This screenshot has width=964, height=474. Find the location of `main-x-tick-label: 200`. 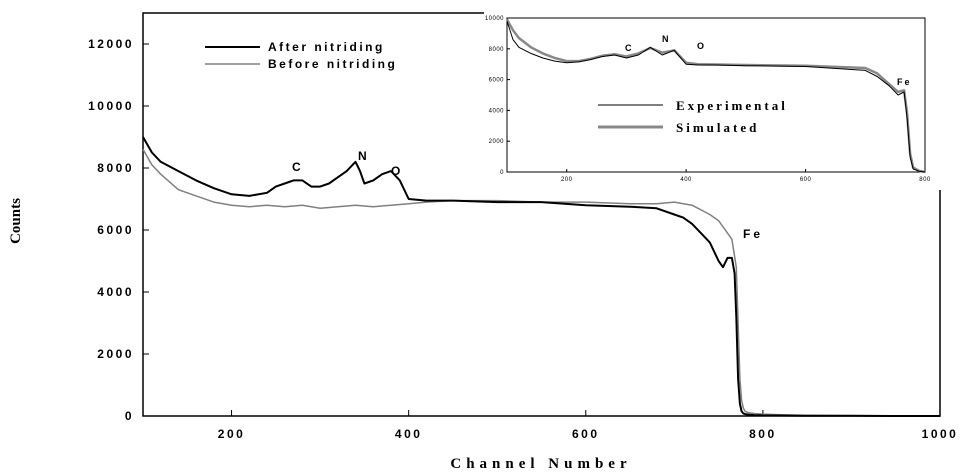

main-x-tick-label: 200 is located at coordinates (232, 434).